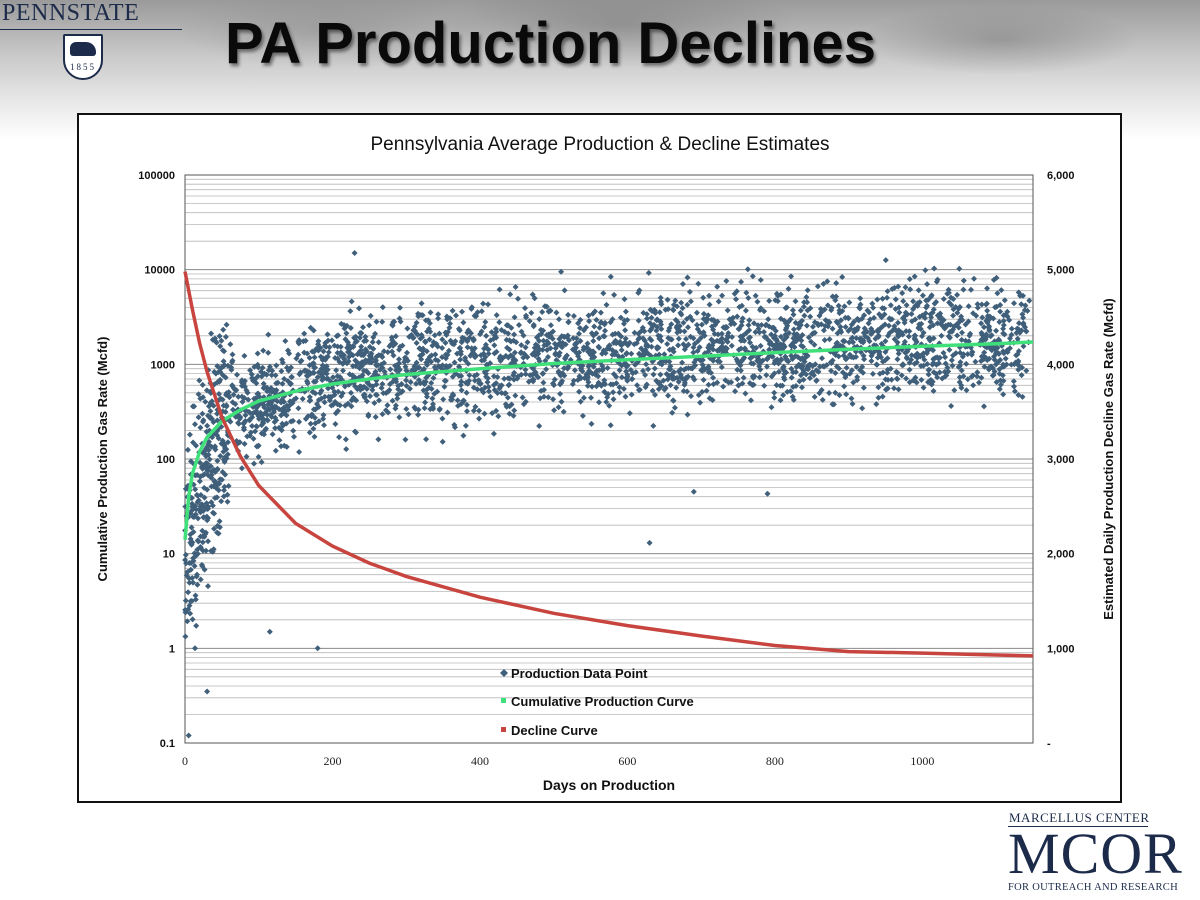 The width and height of the screenshot is (1200, 900). I want to click on nittany-lion-icon, so click(83, 49).